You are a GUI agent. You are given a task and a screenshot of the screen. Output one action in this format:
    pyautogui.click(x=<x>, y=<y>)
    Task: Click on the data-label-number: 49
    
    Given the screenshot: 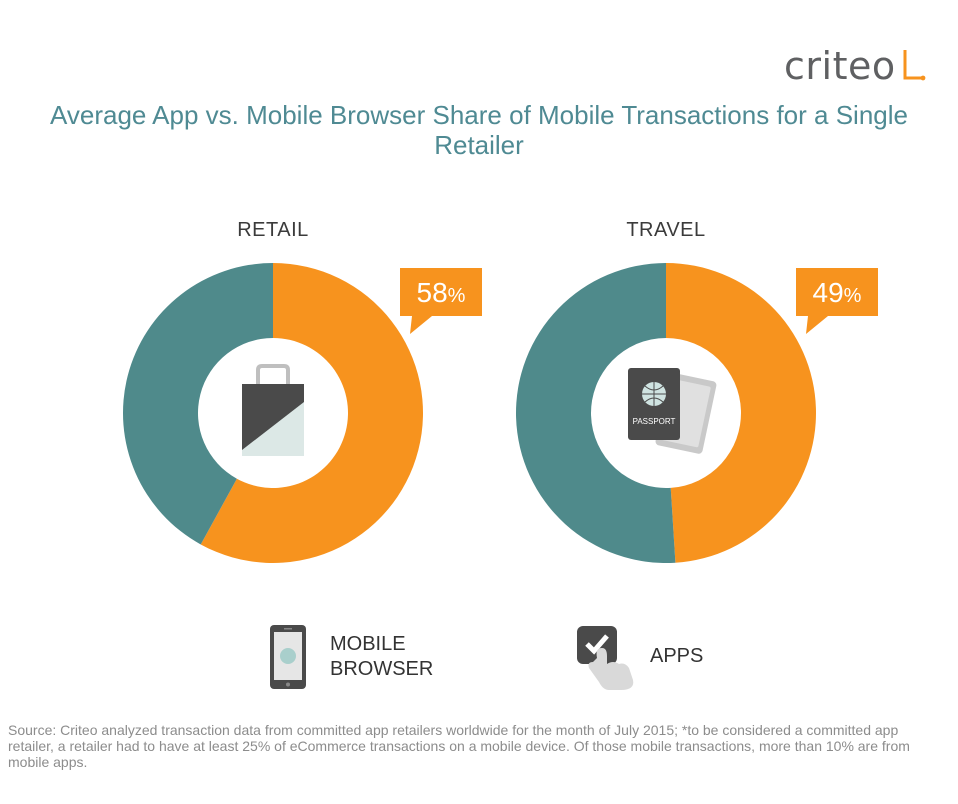 What is the action you would take?
    pyautogui.click(x=828, y=292)
    